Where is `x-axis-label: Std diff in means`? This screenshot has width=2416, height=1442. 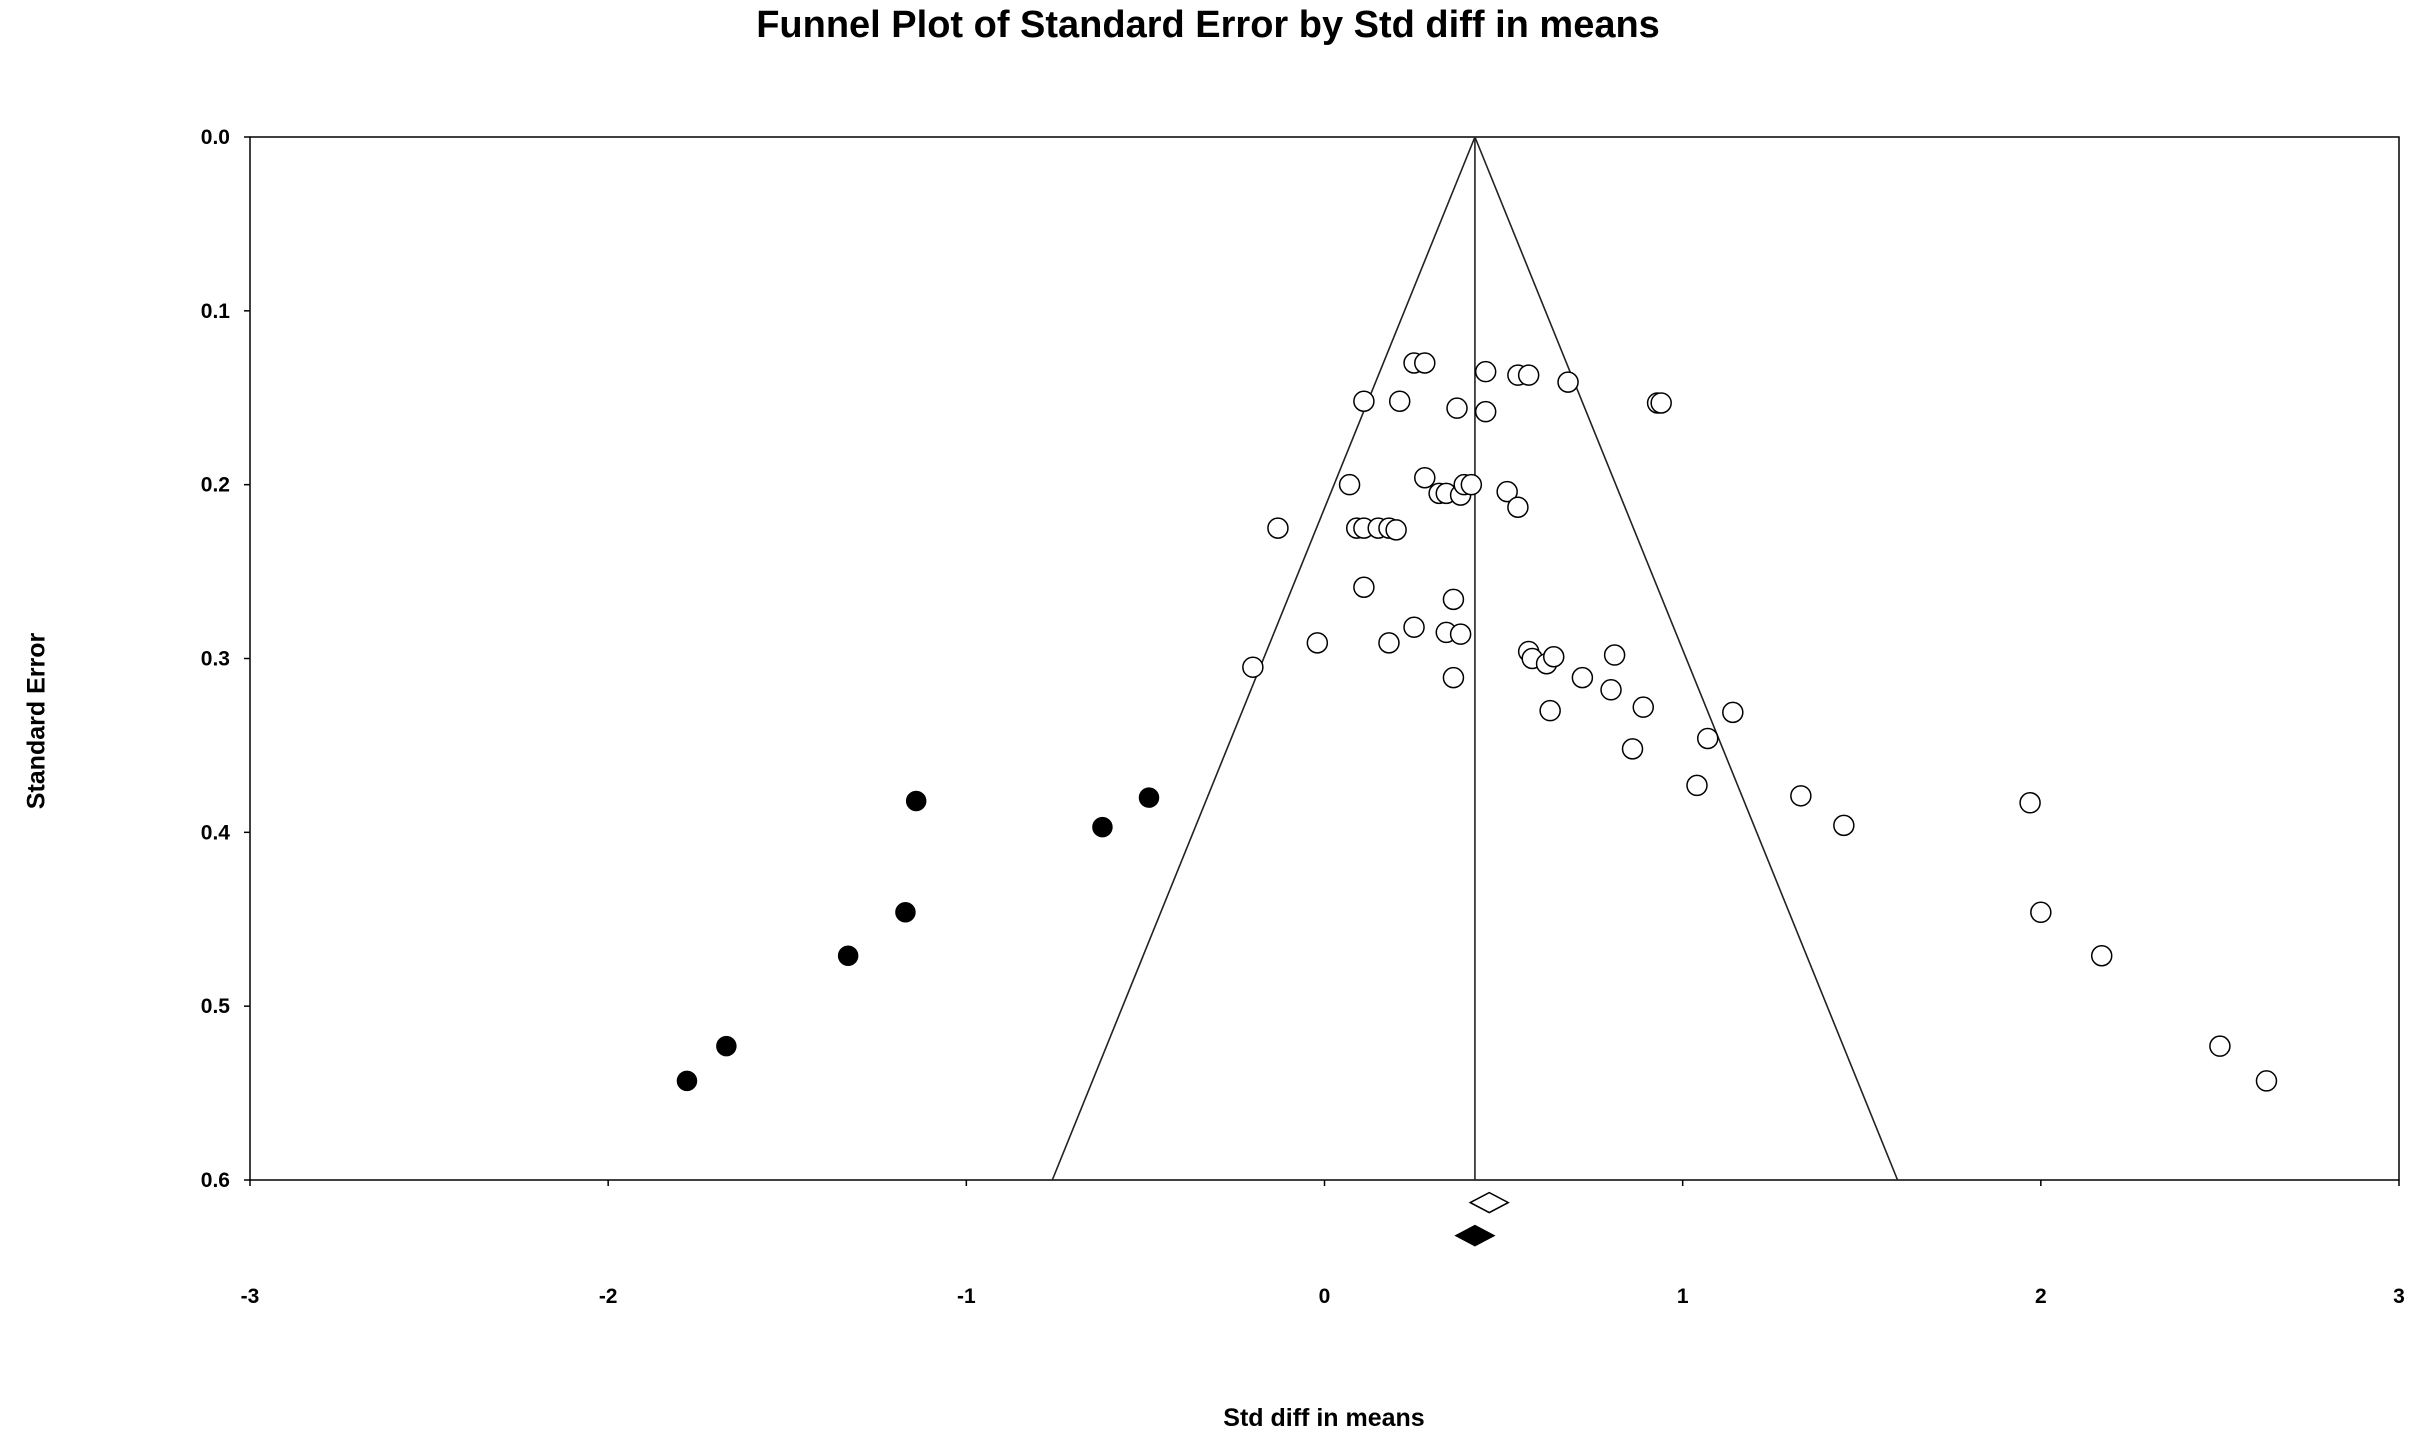 x-axis-label: Std diff in means is located at coordinates (1324, 1418).